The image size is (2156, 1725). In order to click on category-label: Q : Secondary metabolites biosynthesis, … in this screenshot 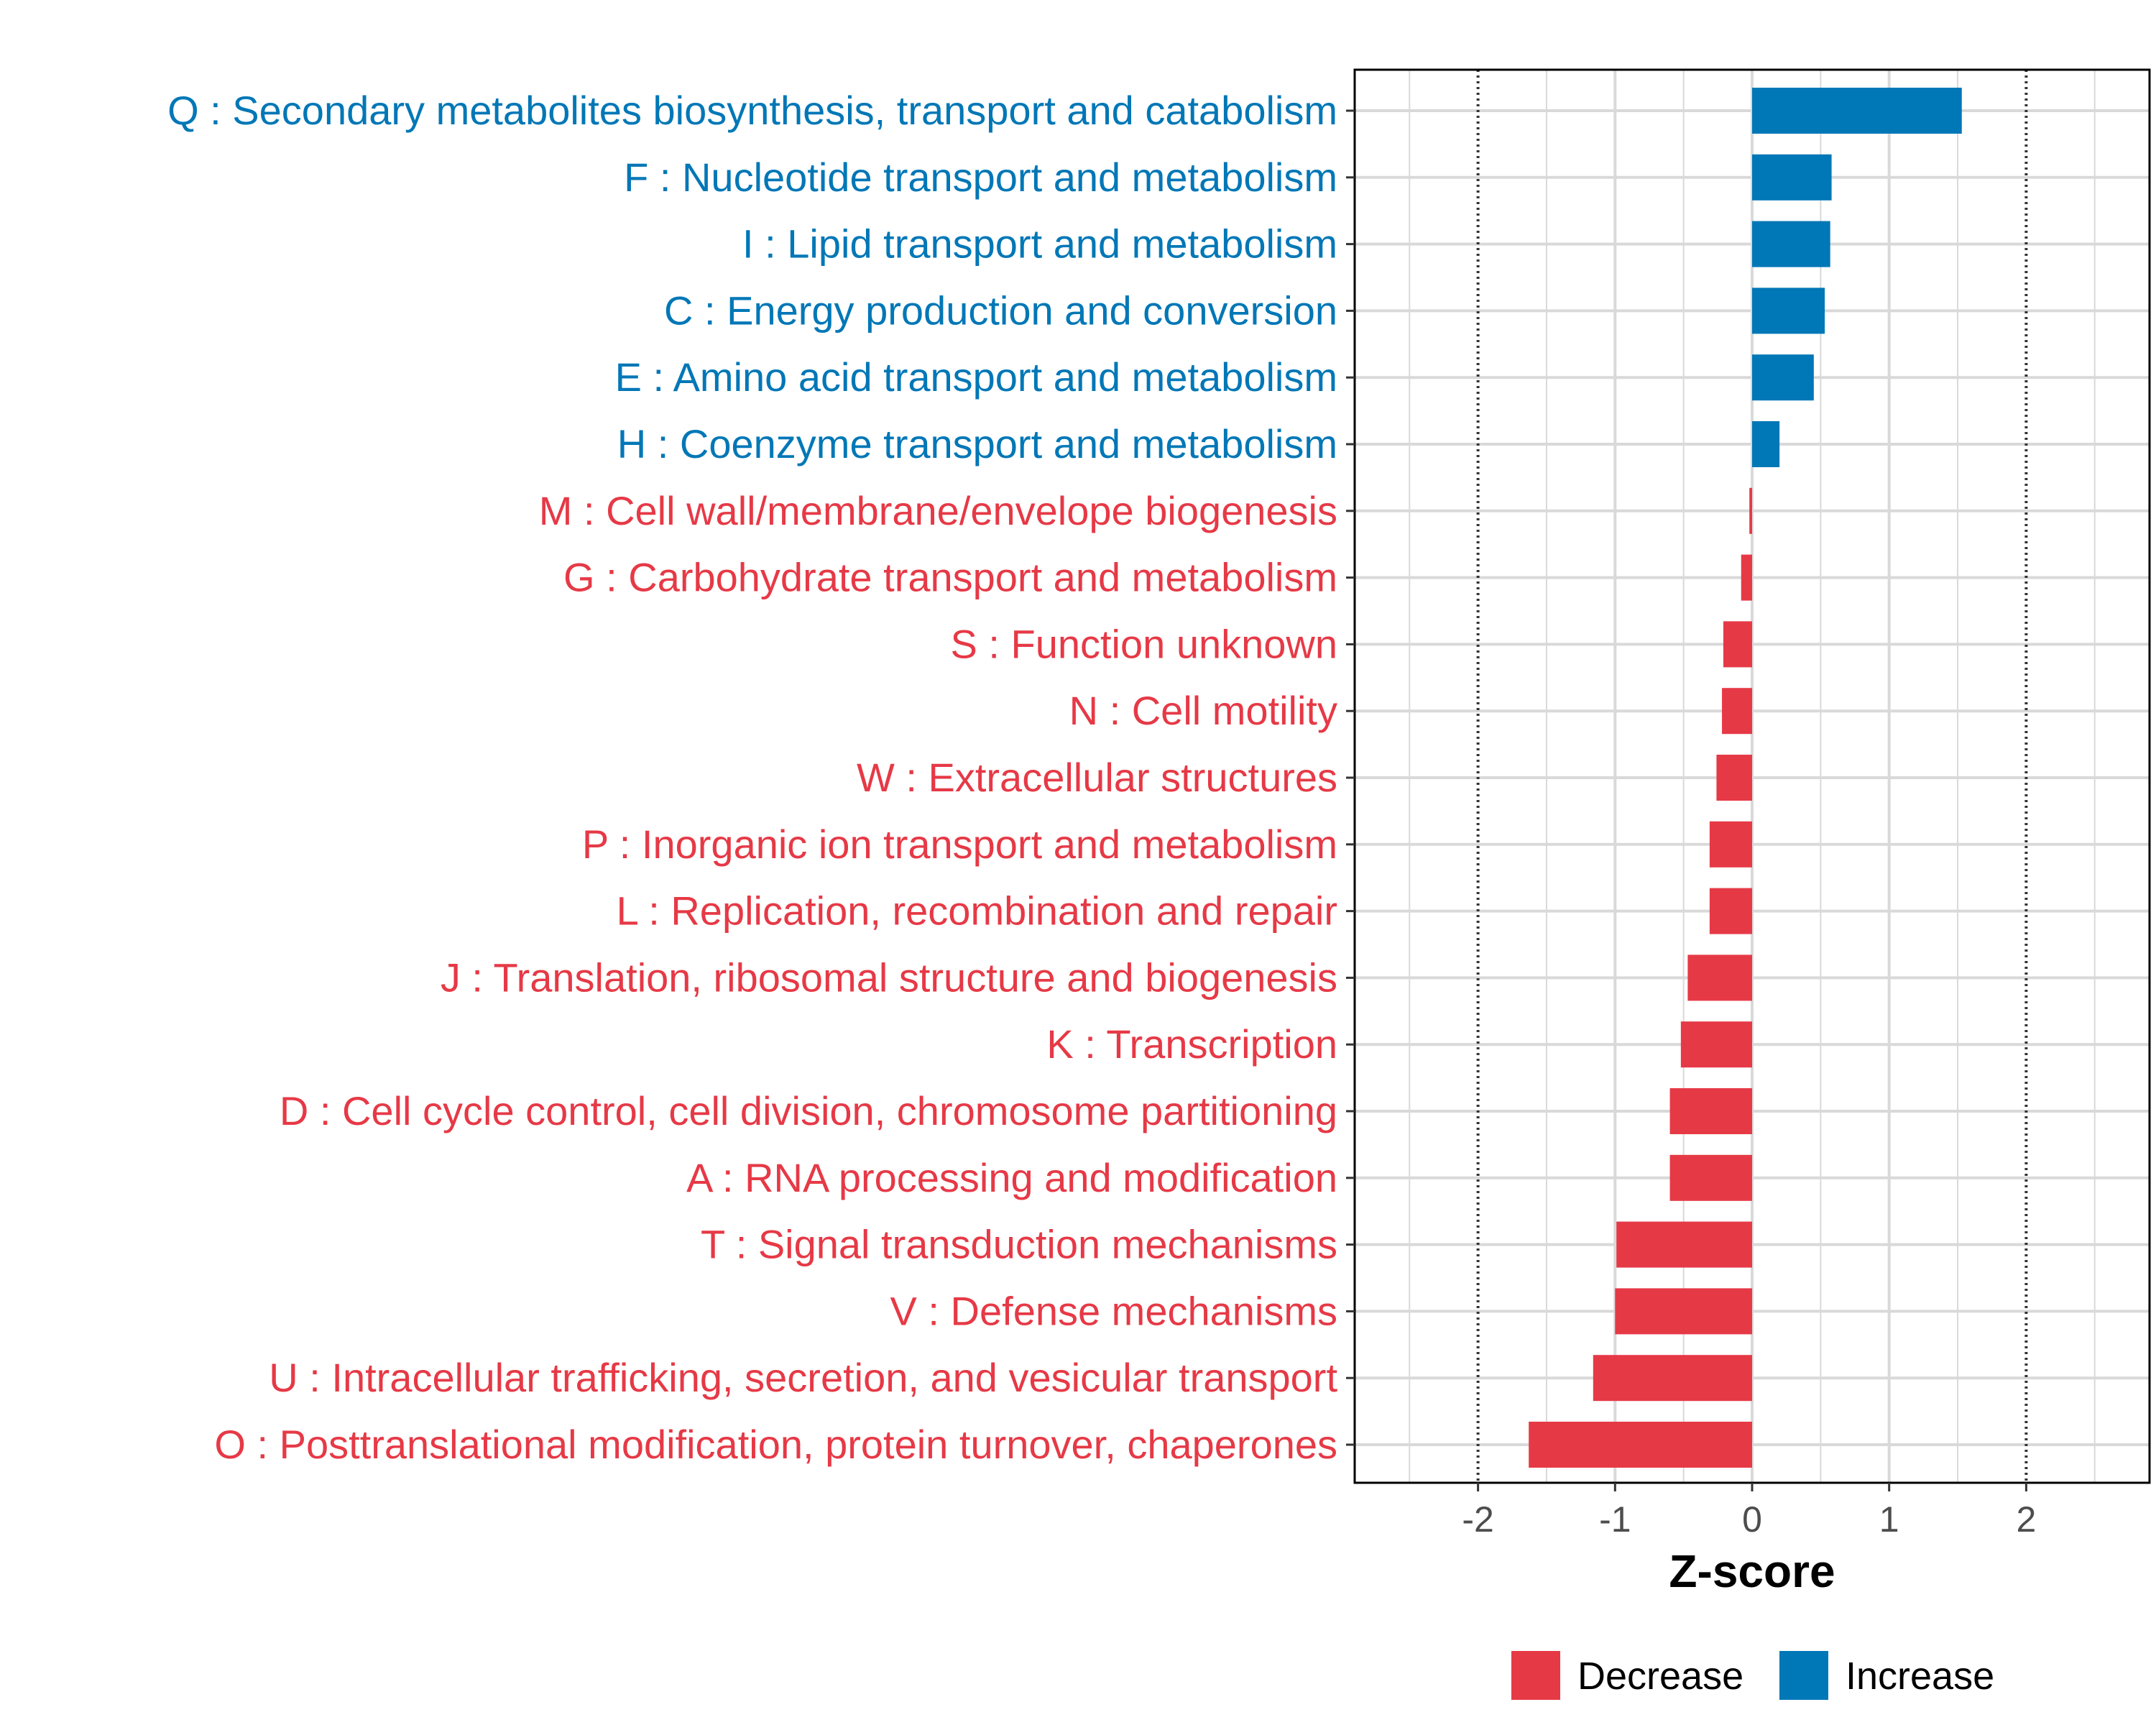, I will do `click(752, 110)`.